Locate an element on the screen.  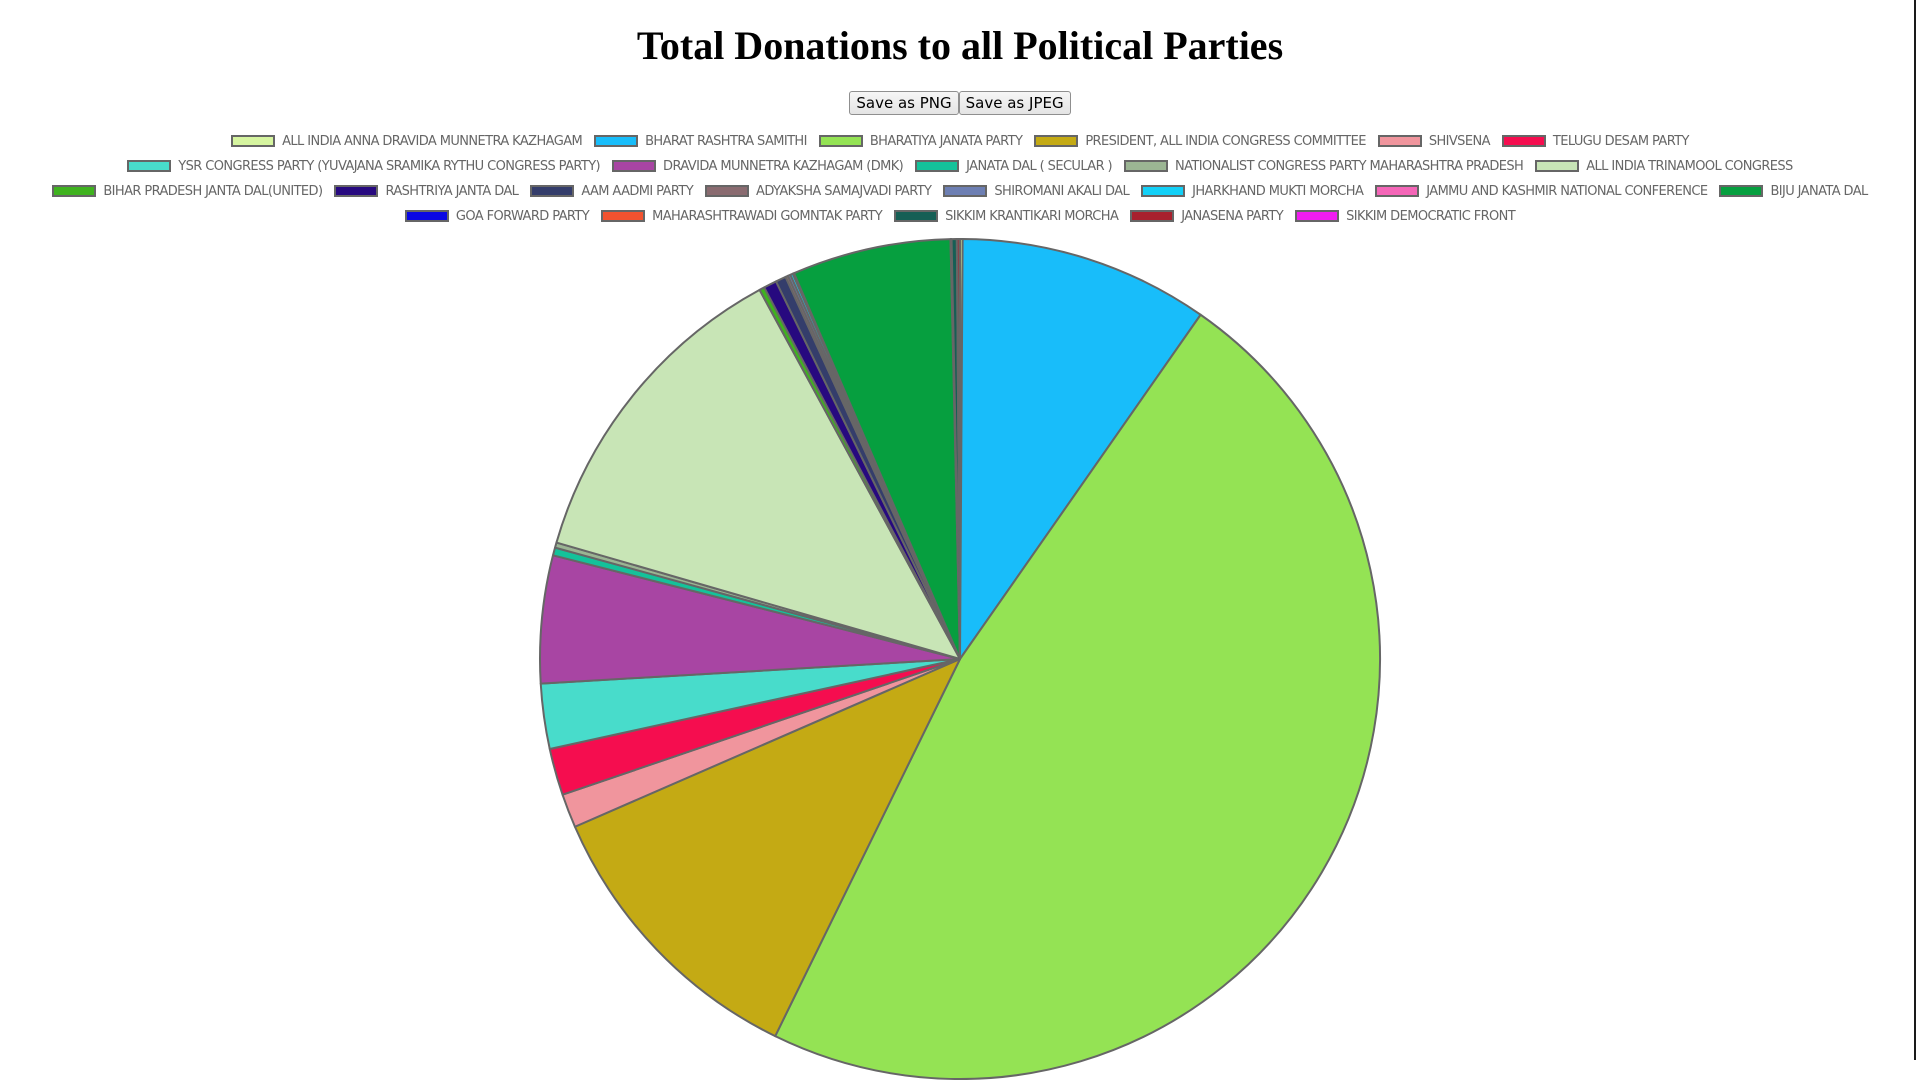
legend-item: PRESIDENT, ALL INDIA CONGRESS COMMITTEE is located at coordinates (1200, 141).